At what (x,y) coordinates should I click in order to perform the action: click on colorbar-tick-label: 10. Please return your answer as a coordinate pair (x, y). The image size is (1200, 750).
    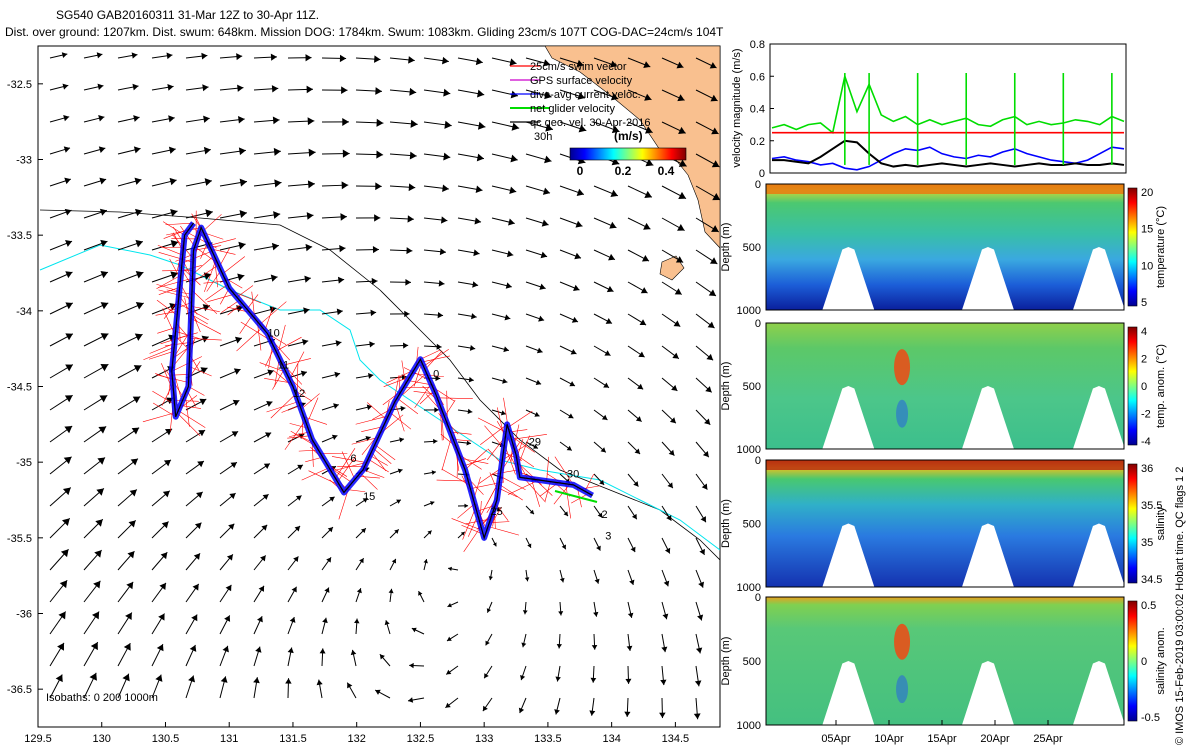
    Looking at the image, I should click on (1147, 266).